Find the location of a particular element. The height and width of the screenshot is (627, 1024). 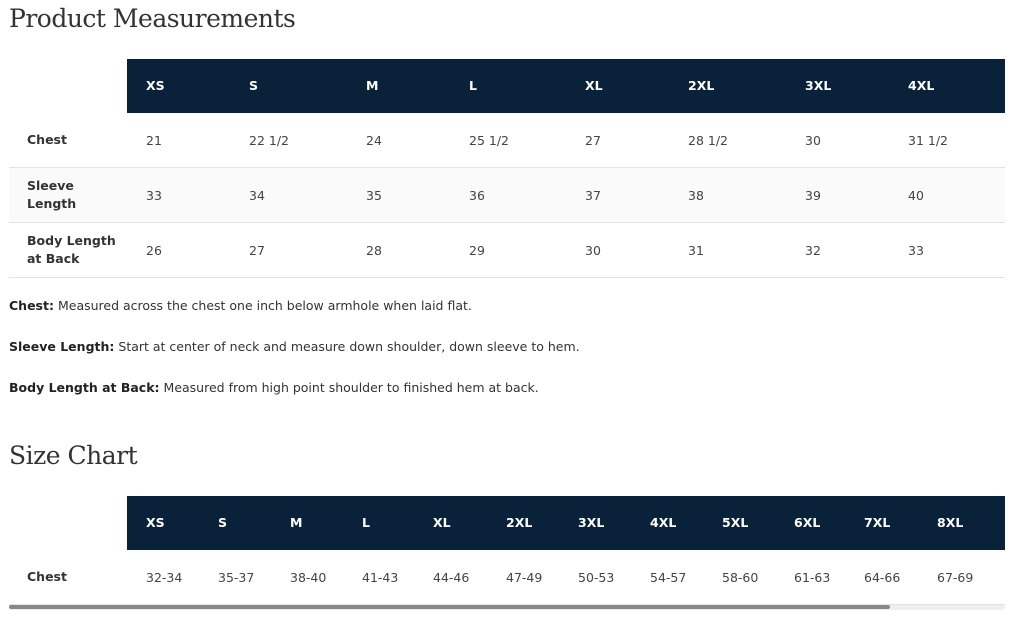

table-cell: 24 is located at coordinates (374, 140).